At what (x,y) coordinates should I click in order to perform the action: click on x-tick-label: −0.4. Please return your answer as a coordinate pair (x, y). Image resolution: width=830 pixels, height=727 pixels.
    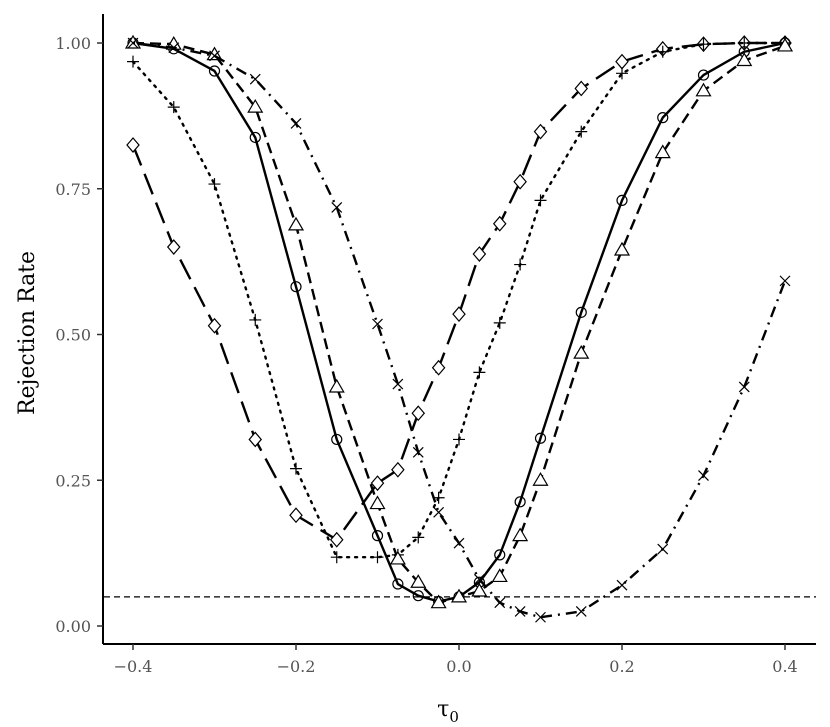
    Looking at the image, I should click on (133, 666).